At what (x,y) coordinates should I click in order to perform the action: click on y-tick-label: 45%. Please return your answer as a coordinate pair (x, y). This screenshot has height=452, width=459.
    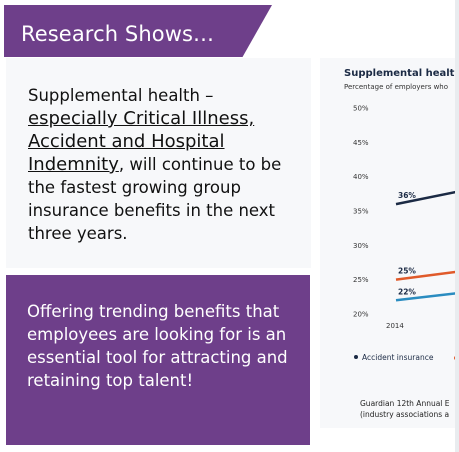
    Looking at the image, I should click on (361, 143).